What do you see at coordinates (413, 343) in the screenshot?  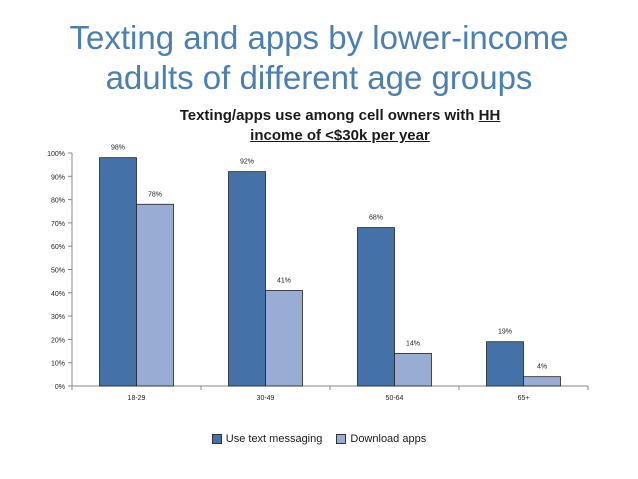 I see `data-label: 14%` at bounding box center [413, 343].